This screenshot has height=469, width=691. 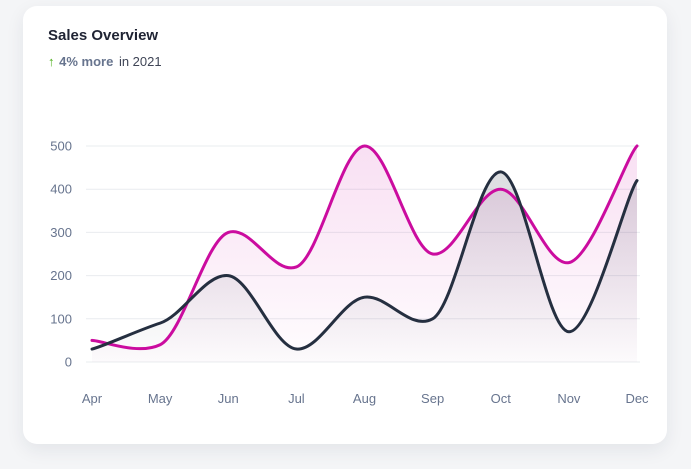 I want to click on x-tick-label: Oct, so click(x=501, y=398).